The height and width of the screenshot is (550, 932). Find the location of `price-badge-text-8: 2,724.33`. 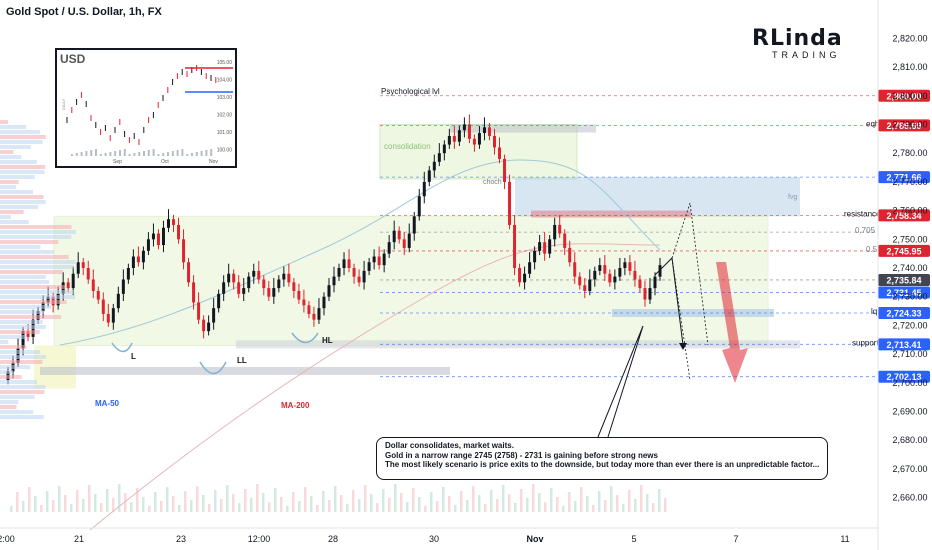

price-badge-text-8: 2,724.33 is located at coordinates (903, 313).